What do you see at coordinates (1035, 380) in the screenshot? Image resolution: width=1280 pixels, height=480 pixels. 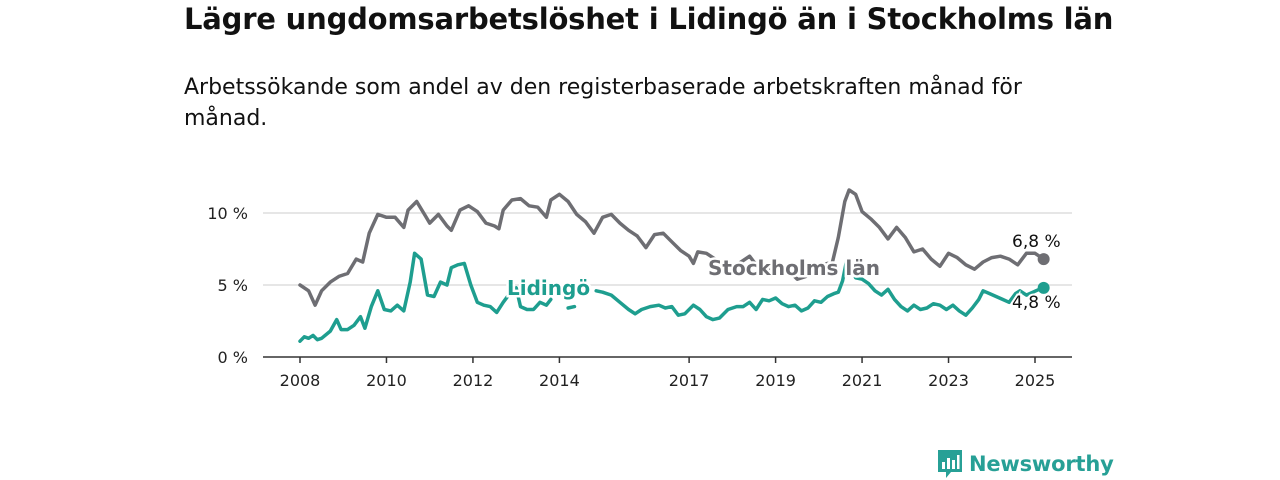 I see `x-tick-label: 2025` at bounding box center [1035, 380].